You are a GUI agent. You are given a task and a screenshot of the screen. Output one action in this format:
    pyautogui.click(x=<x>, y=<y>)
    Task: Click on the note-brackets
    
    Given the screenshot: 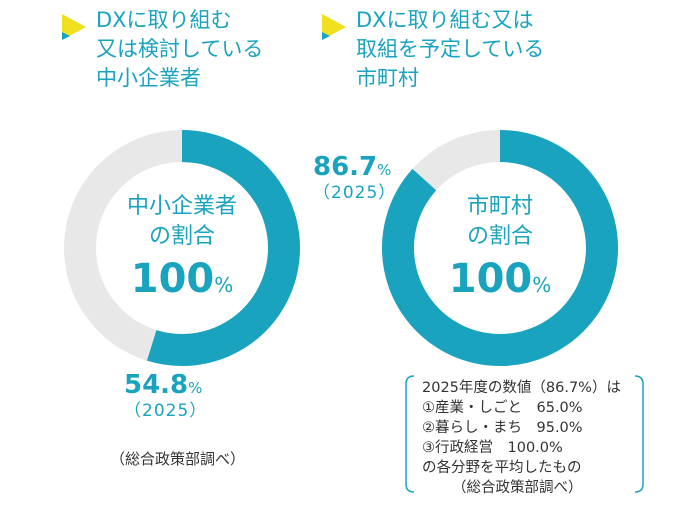 What is the action you would take?
    pyautogui.click(x=524, y=434)
    